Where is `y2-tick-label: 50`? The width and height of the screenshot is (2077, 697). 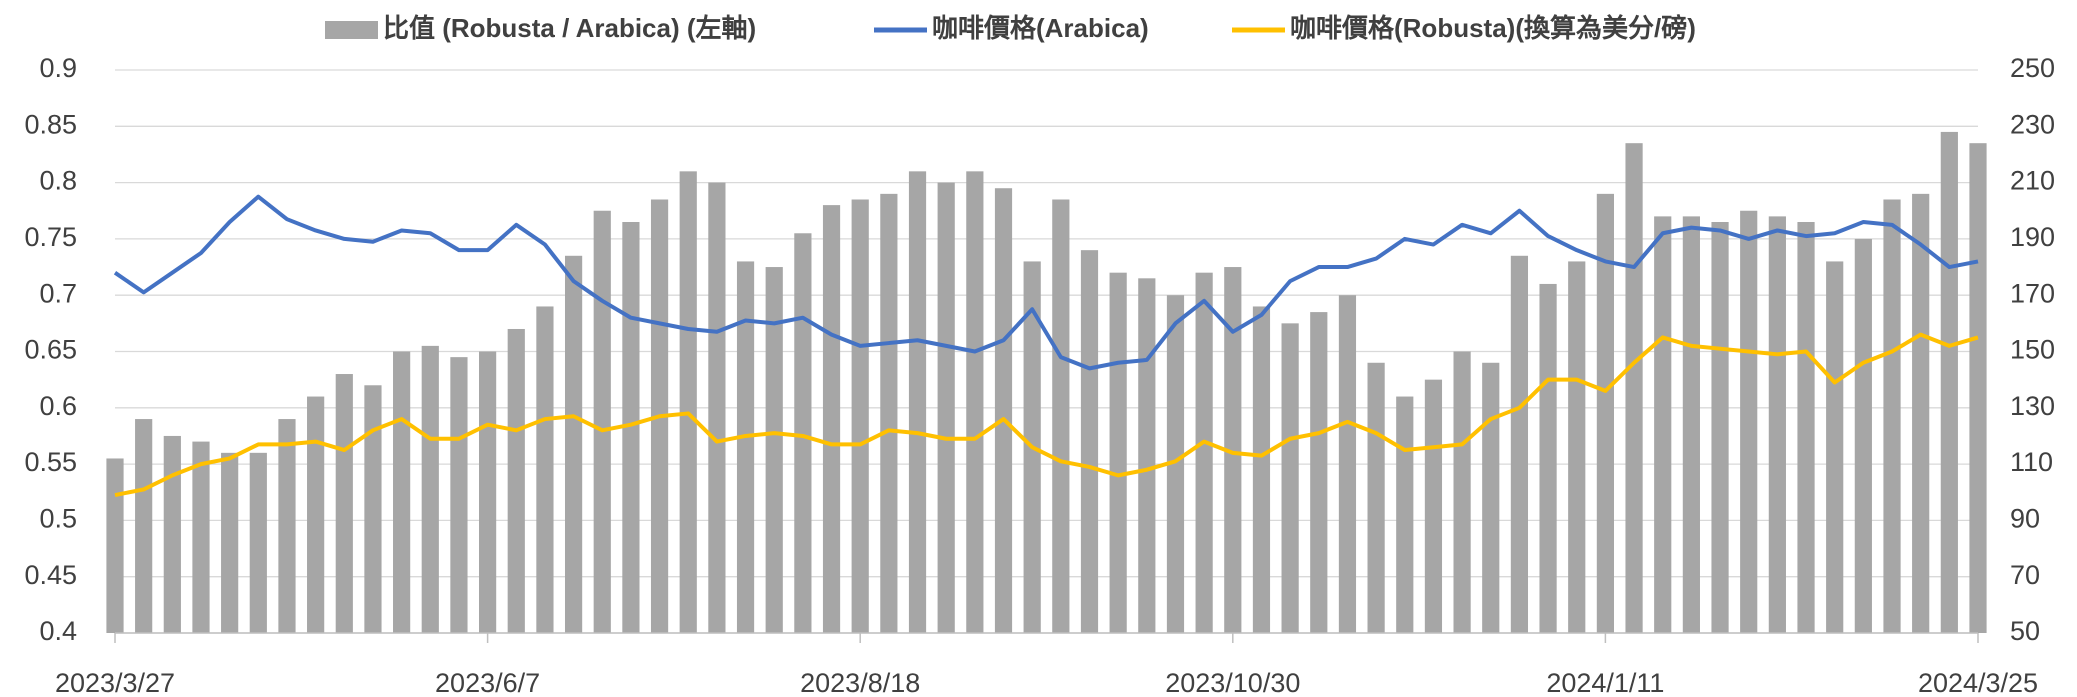 y2-tick-label: 50 is located at coordinates (2025, 631).